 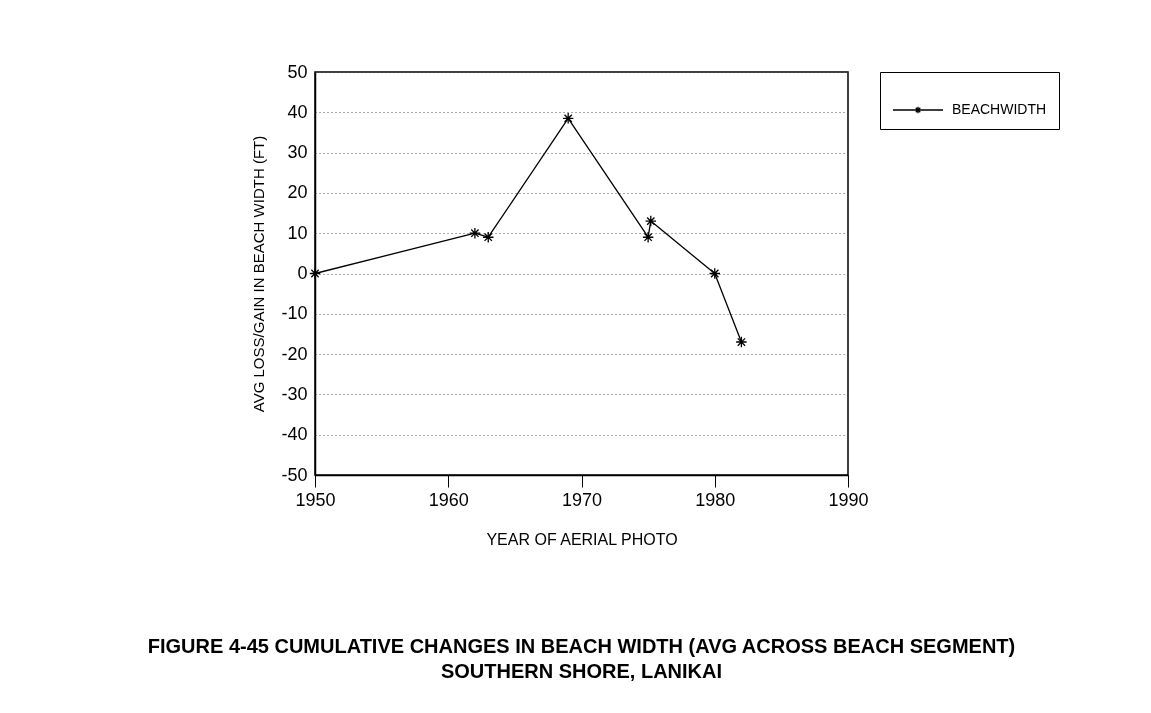 I want to click on y-tick-label: 40, so click(x=297, y=111).